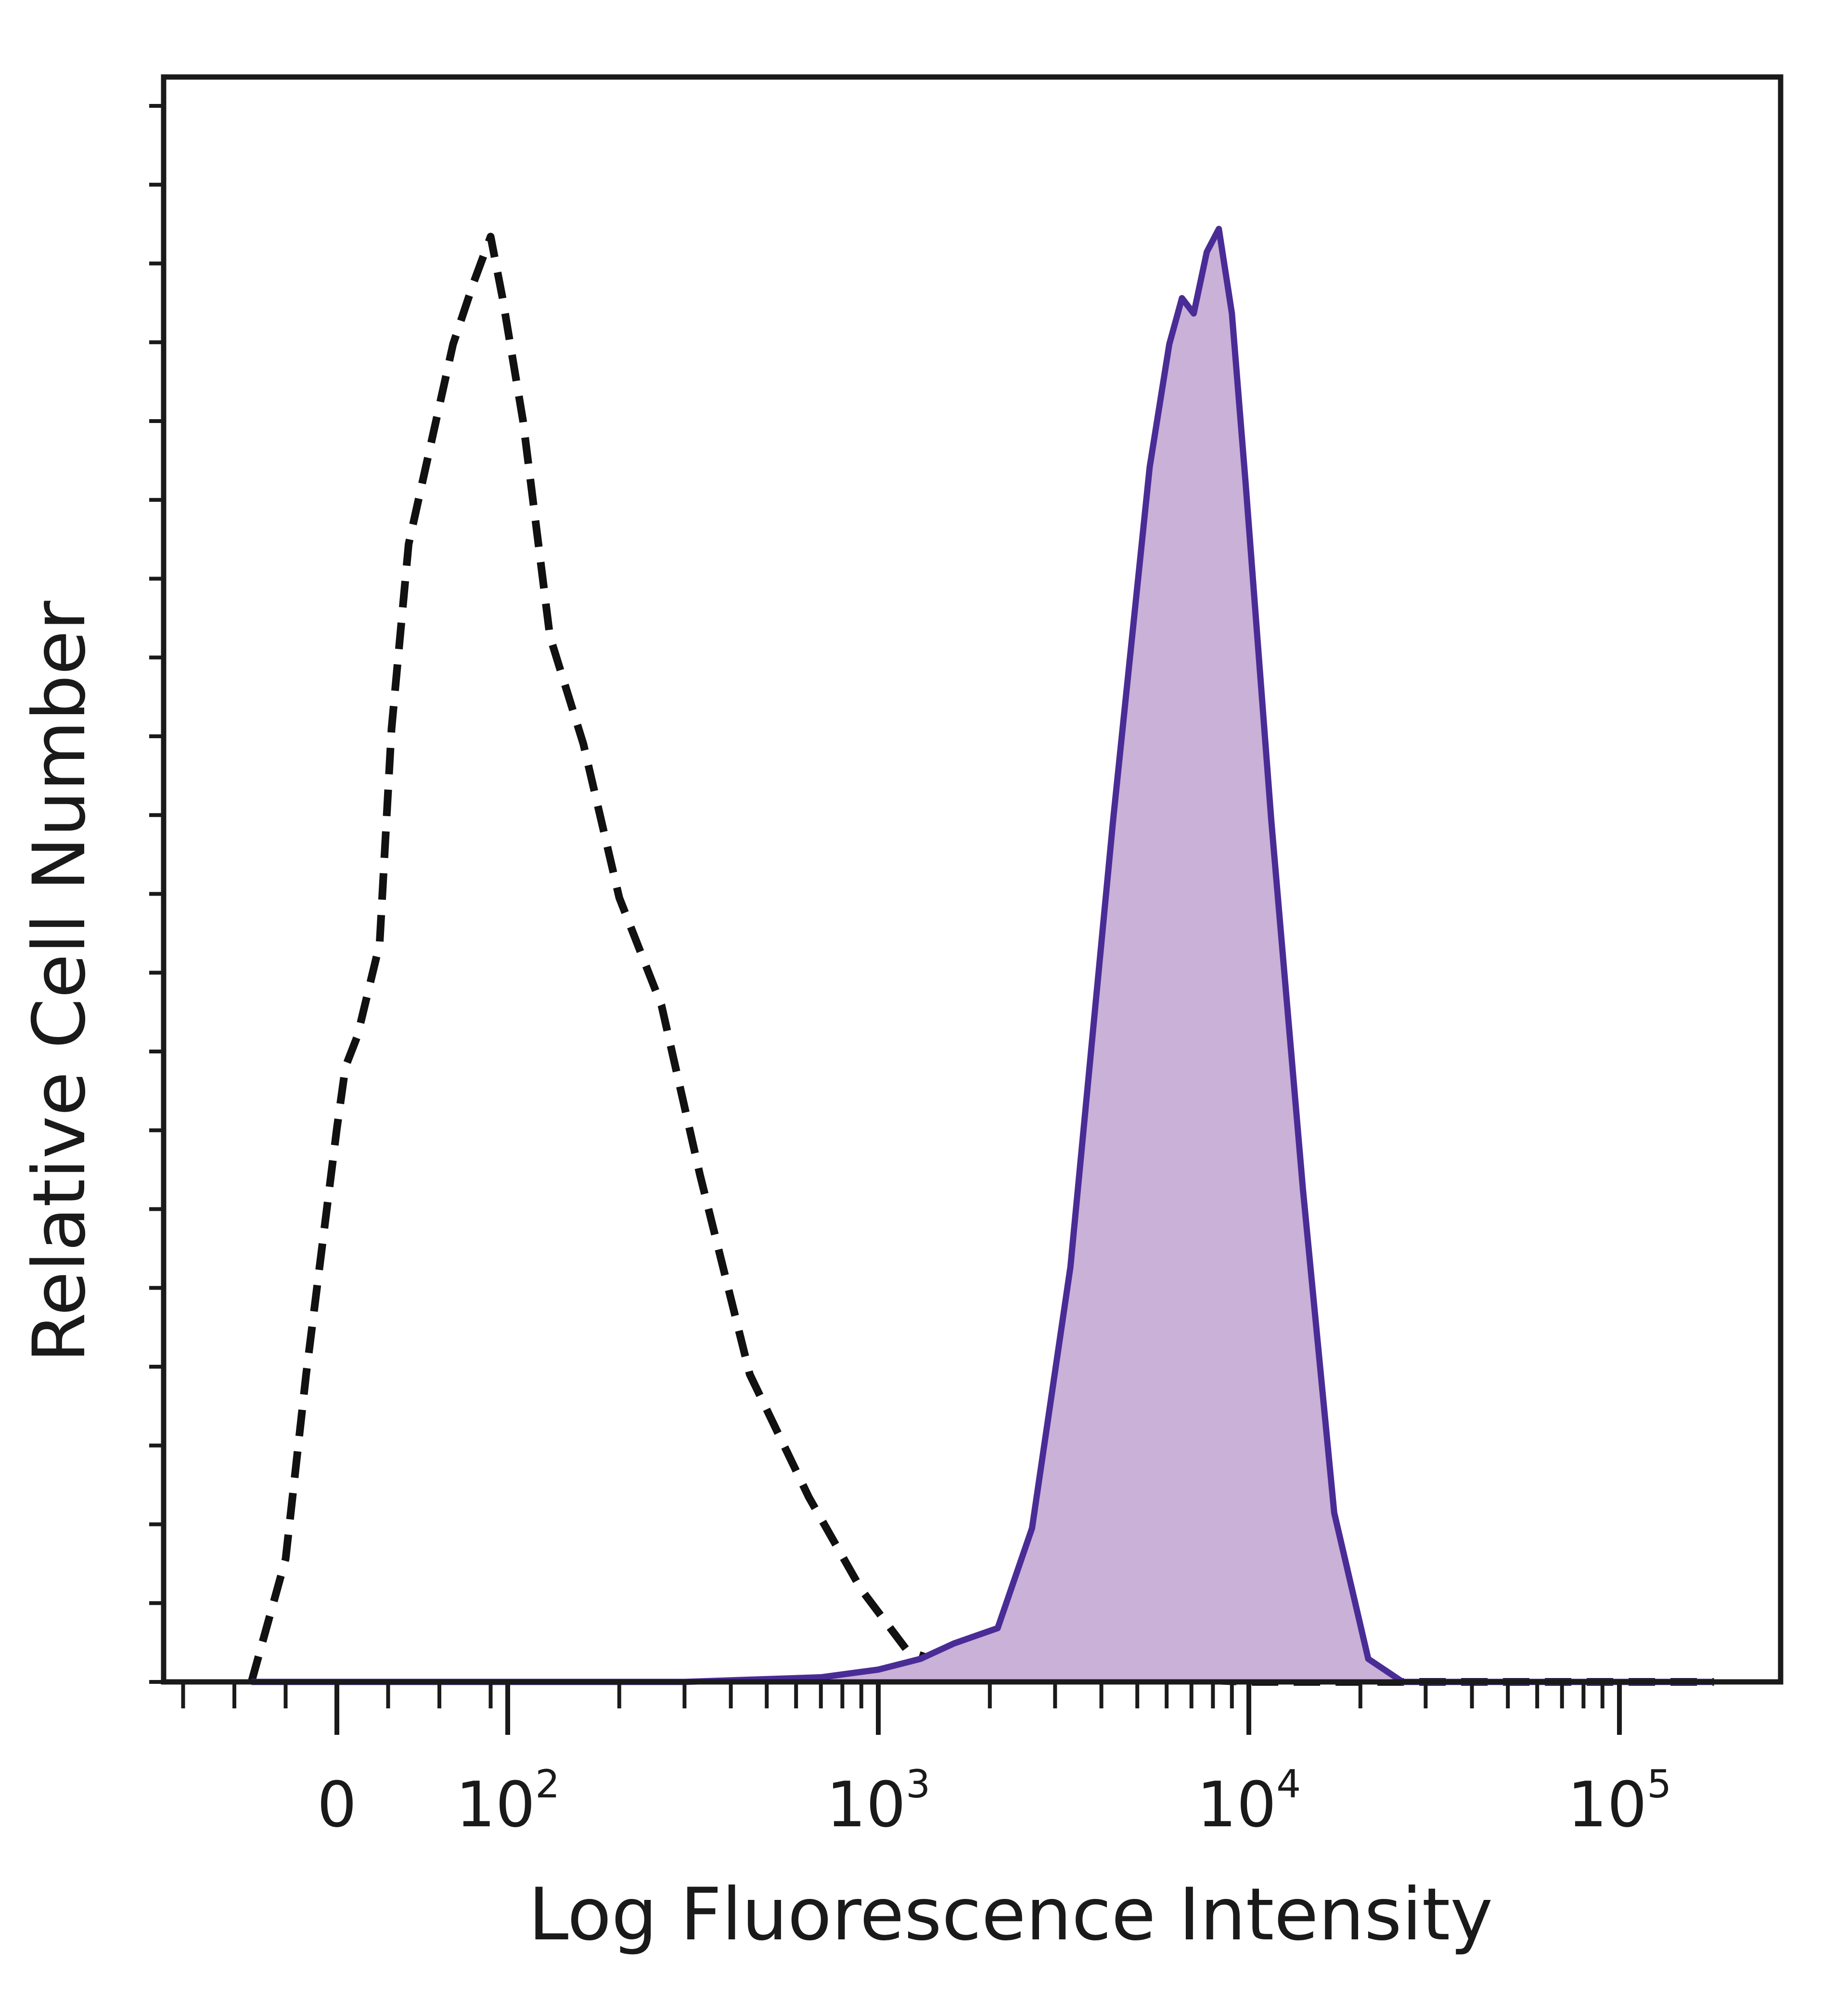 Image resolution: width=1848 pixels, height=2000 pixels. What do you see at coordinates (508, 1801) in the screenshot?
I see `x-tick-label: 10²` at bounding box center [508, 1801].